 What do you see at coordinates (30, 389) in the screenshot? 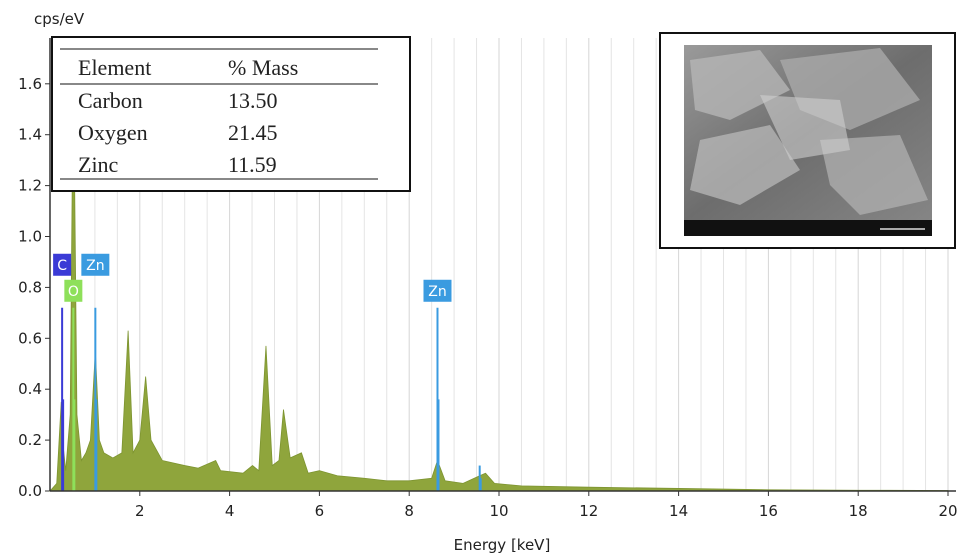
I see `y-tick-label: 0.4` at bounding box center [30, 389].